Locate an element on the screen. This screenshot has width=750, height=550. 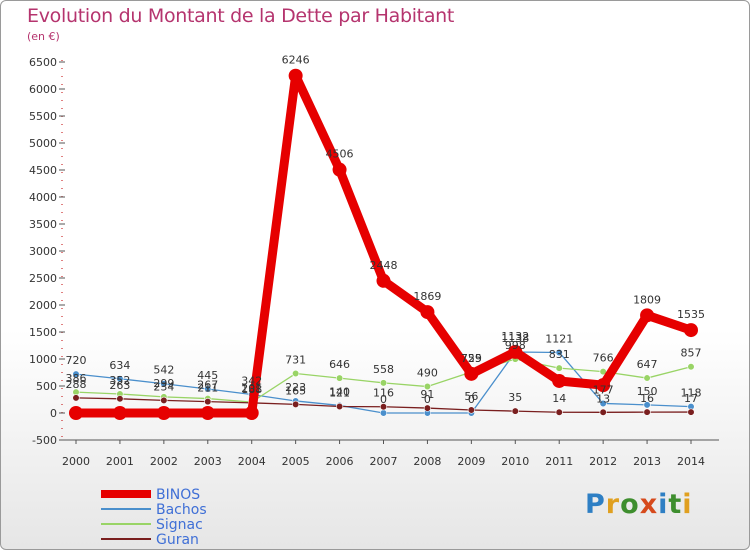
data-label: 267 is located at coordinates (207, 385).